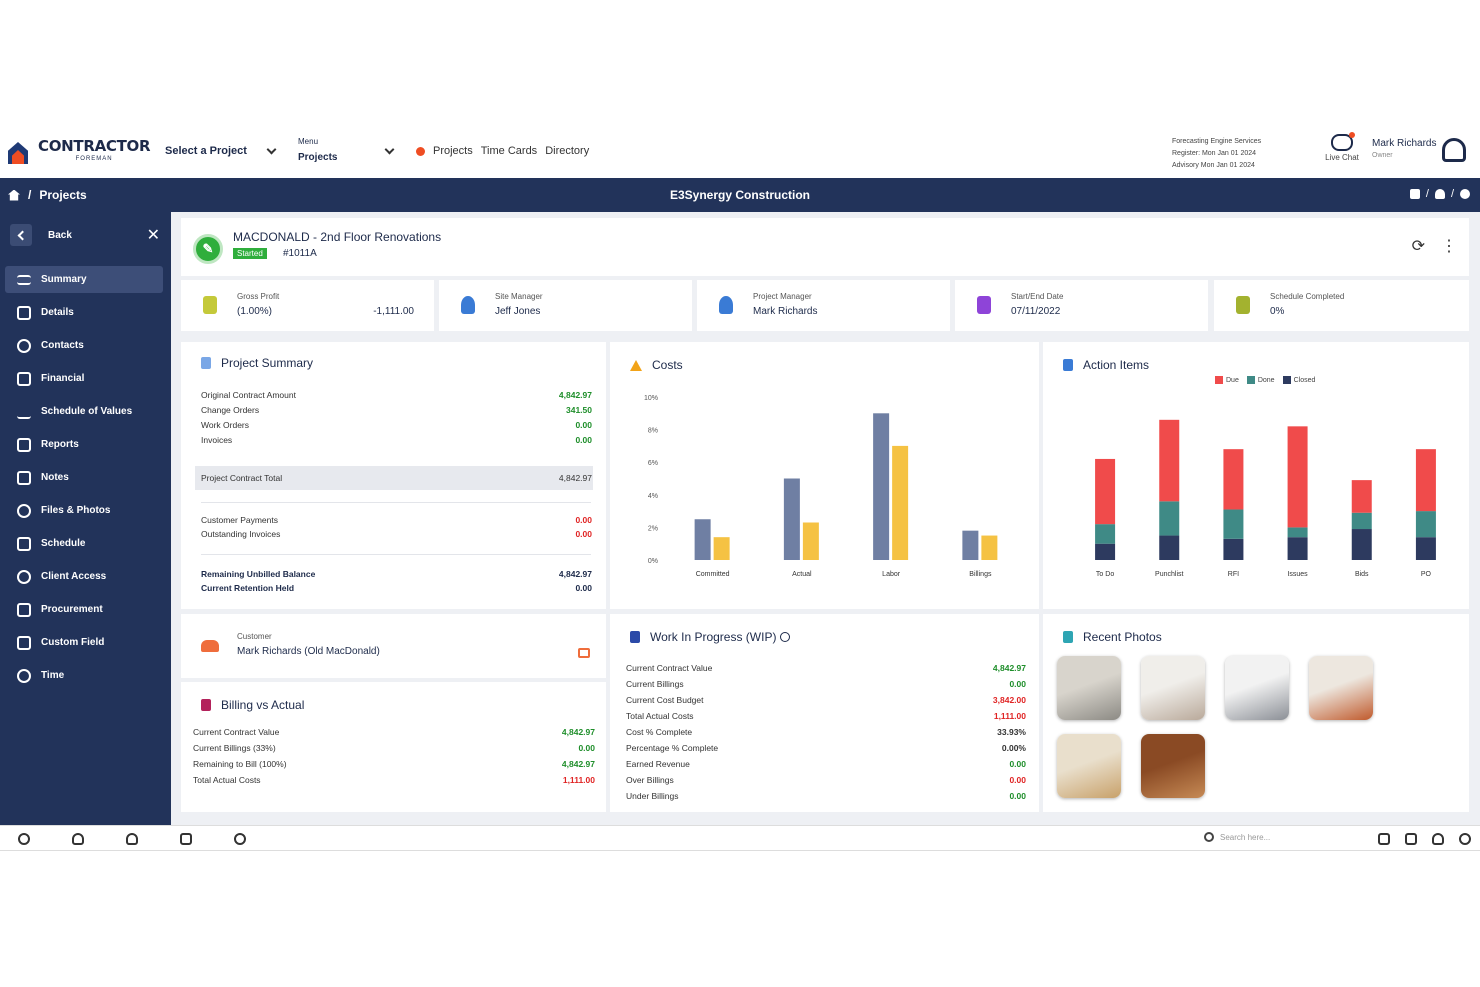  Describe the element at coordinates (84, 675) in the screenshot. I see `sidebar-item-time: Time` at that location.